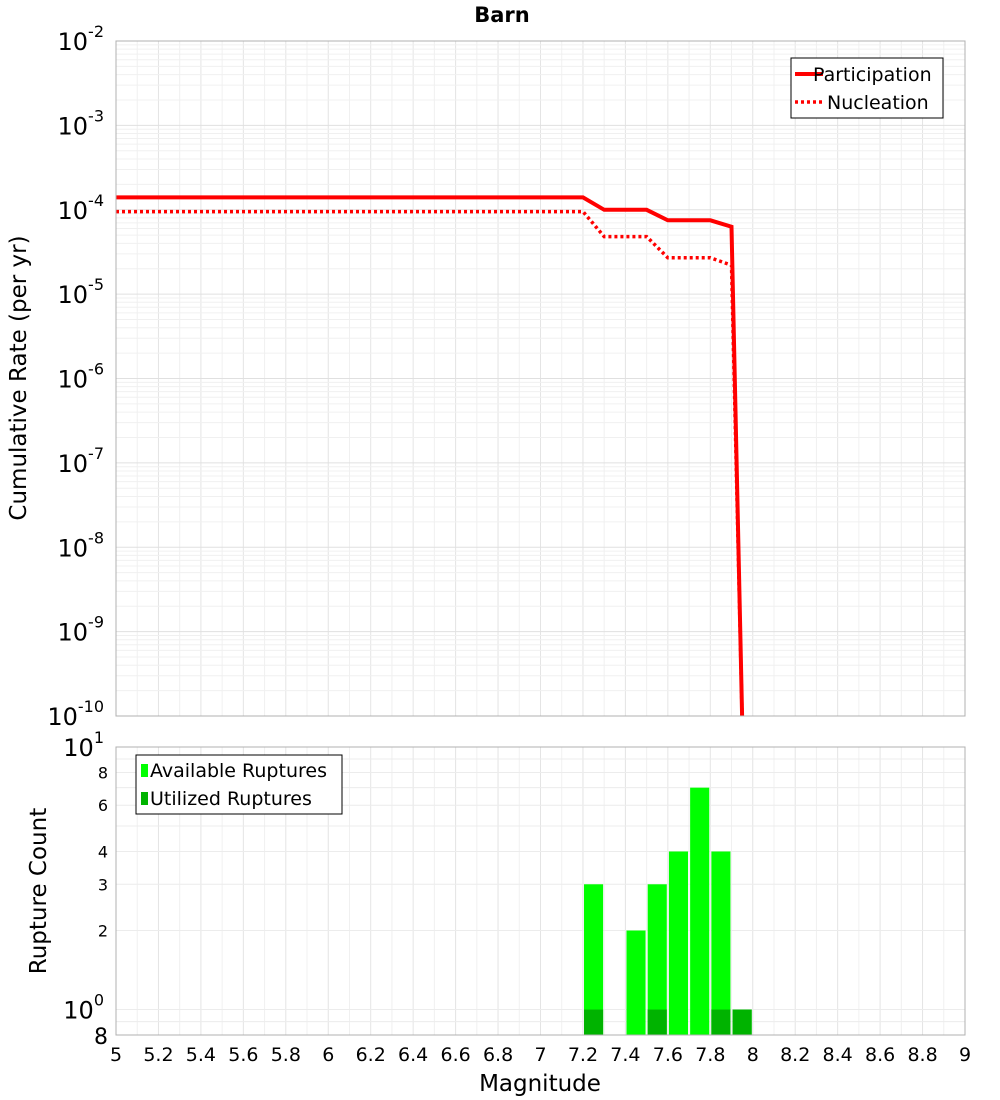 The height and width of the screenshot is (1100, 1000). Describe the element at coordinates (540, 1084) in the screenshot. I see `x-axis-label: Magnitude` at that location.